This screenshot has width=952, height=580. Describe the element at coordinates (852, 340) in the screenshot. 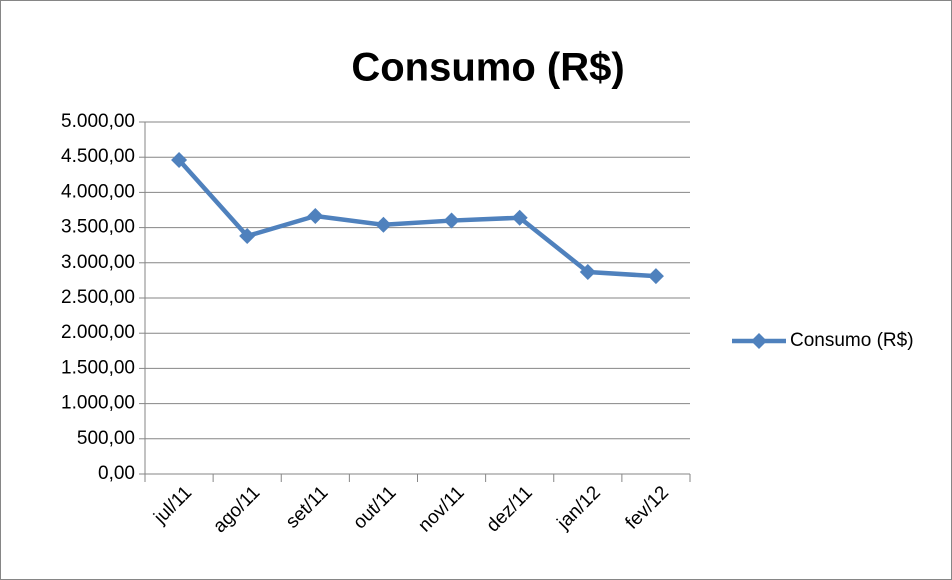

I see `legend-label: Consumo (R$)` at that location.